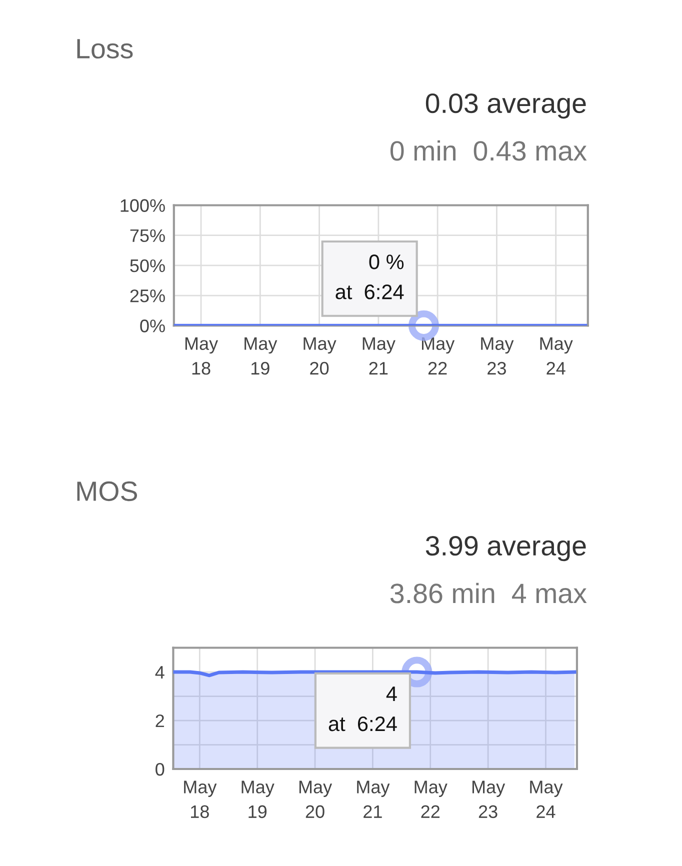 This screenshot has height=866, width=682. I want to click on y-tick-label: 75%, so click(147, 235).